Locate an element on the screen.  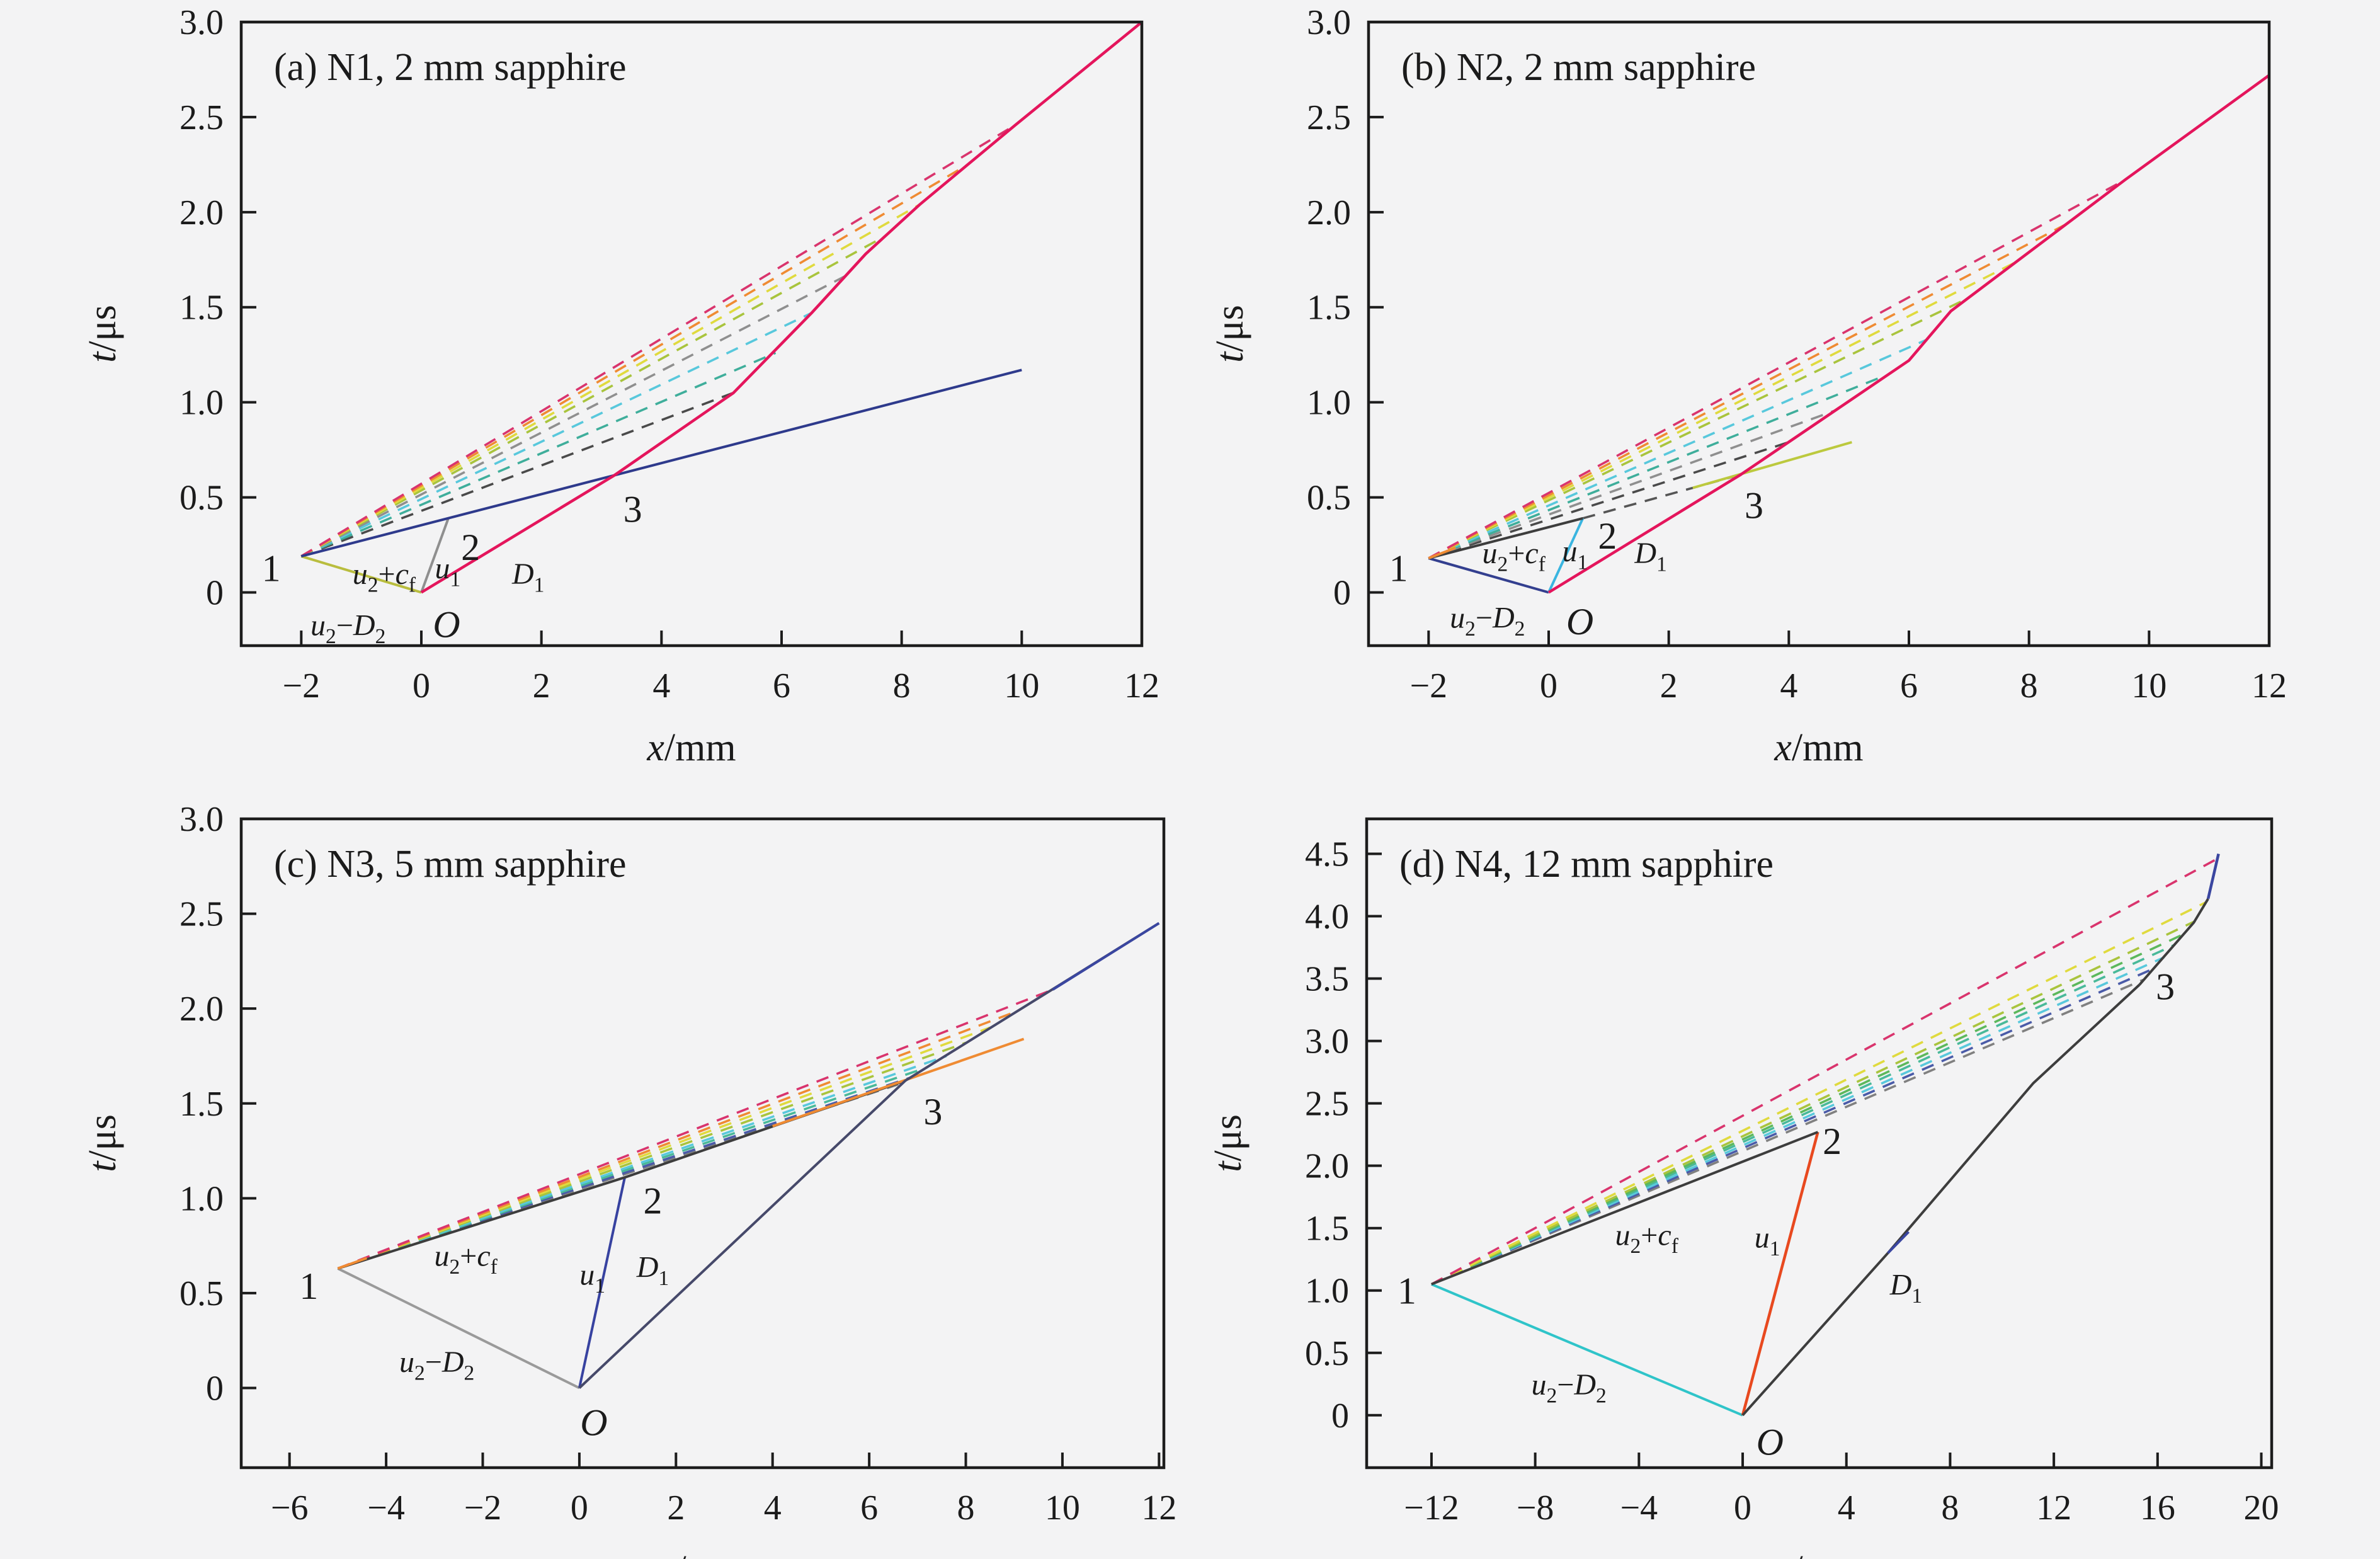
x-tick-label: 10 is located at coordinates (2148, 685).